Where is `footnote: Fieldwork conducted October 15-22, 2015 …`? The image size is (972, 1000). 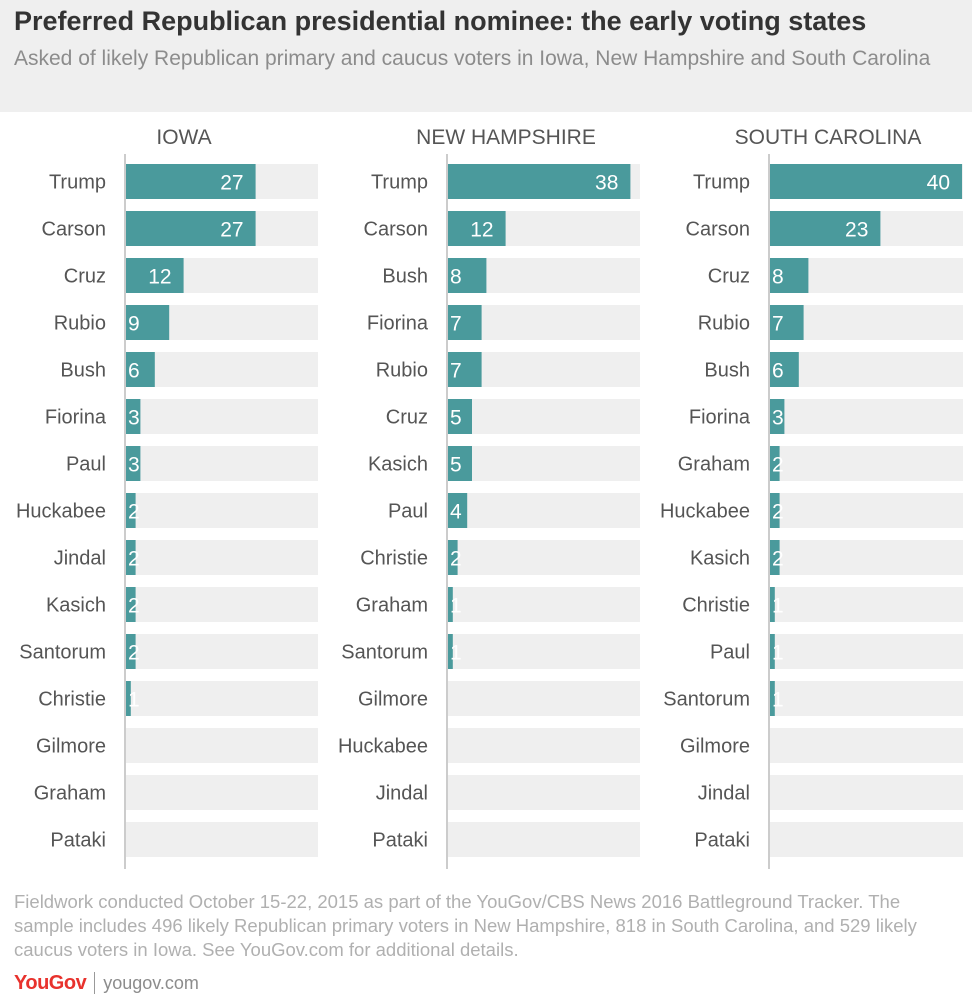
footnote: Fieldwork conducted October 15-22, 2015 … is located at coordinates (465, 925).